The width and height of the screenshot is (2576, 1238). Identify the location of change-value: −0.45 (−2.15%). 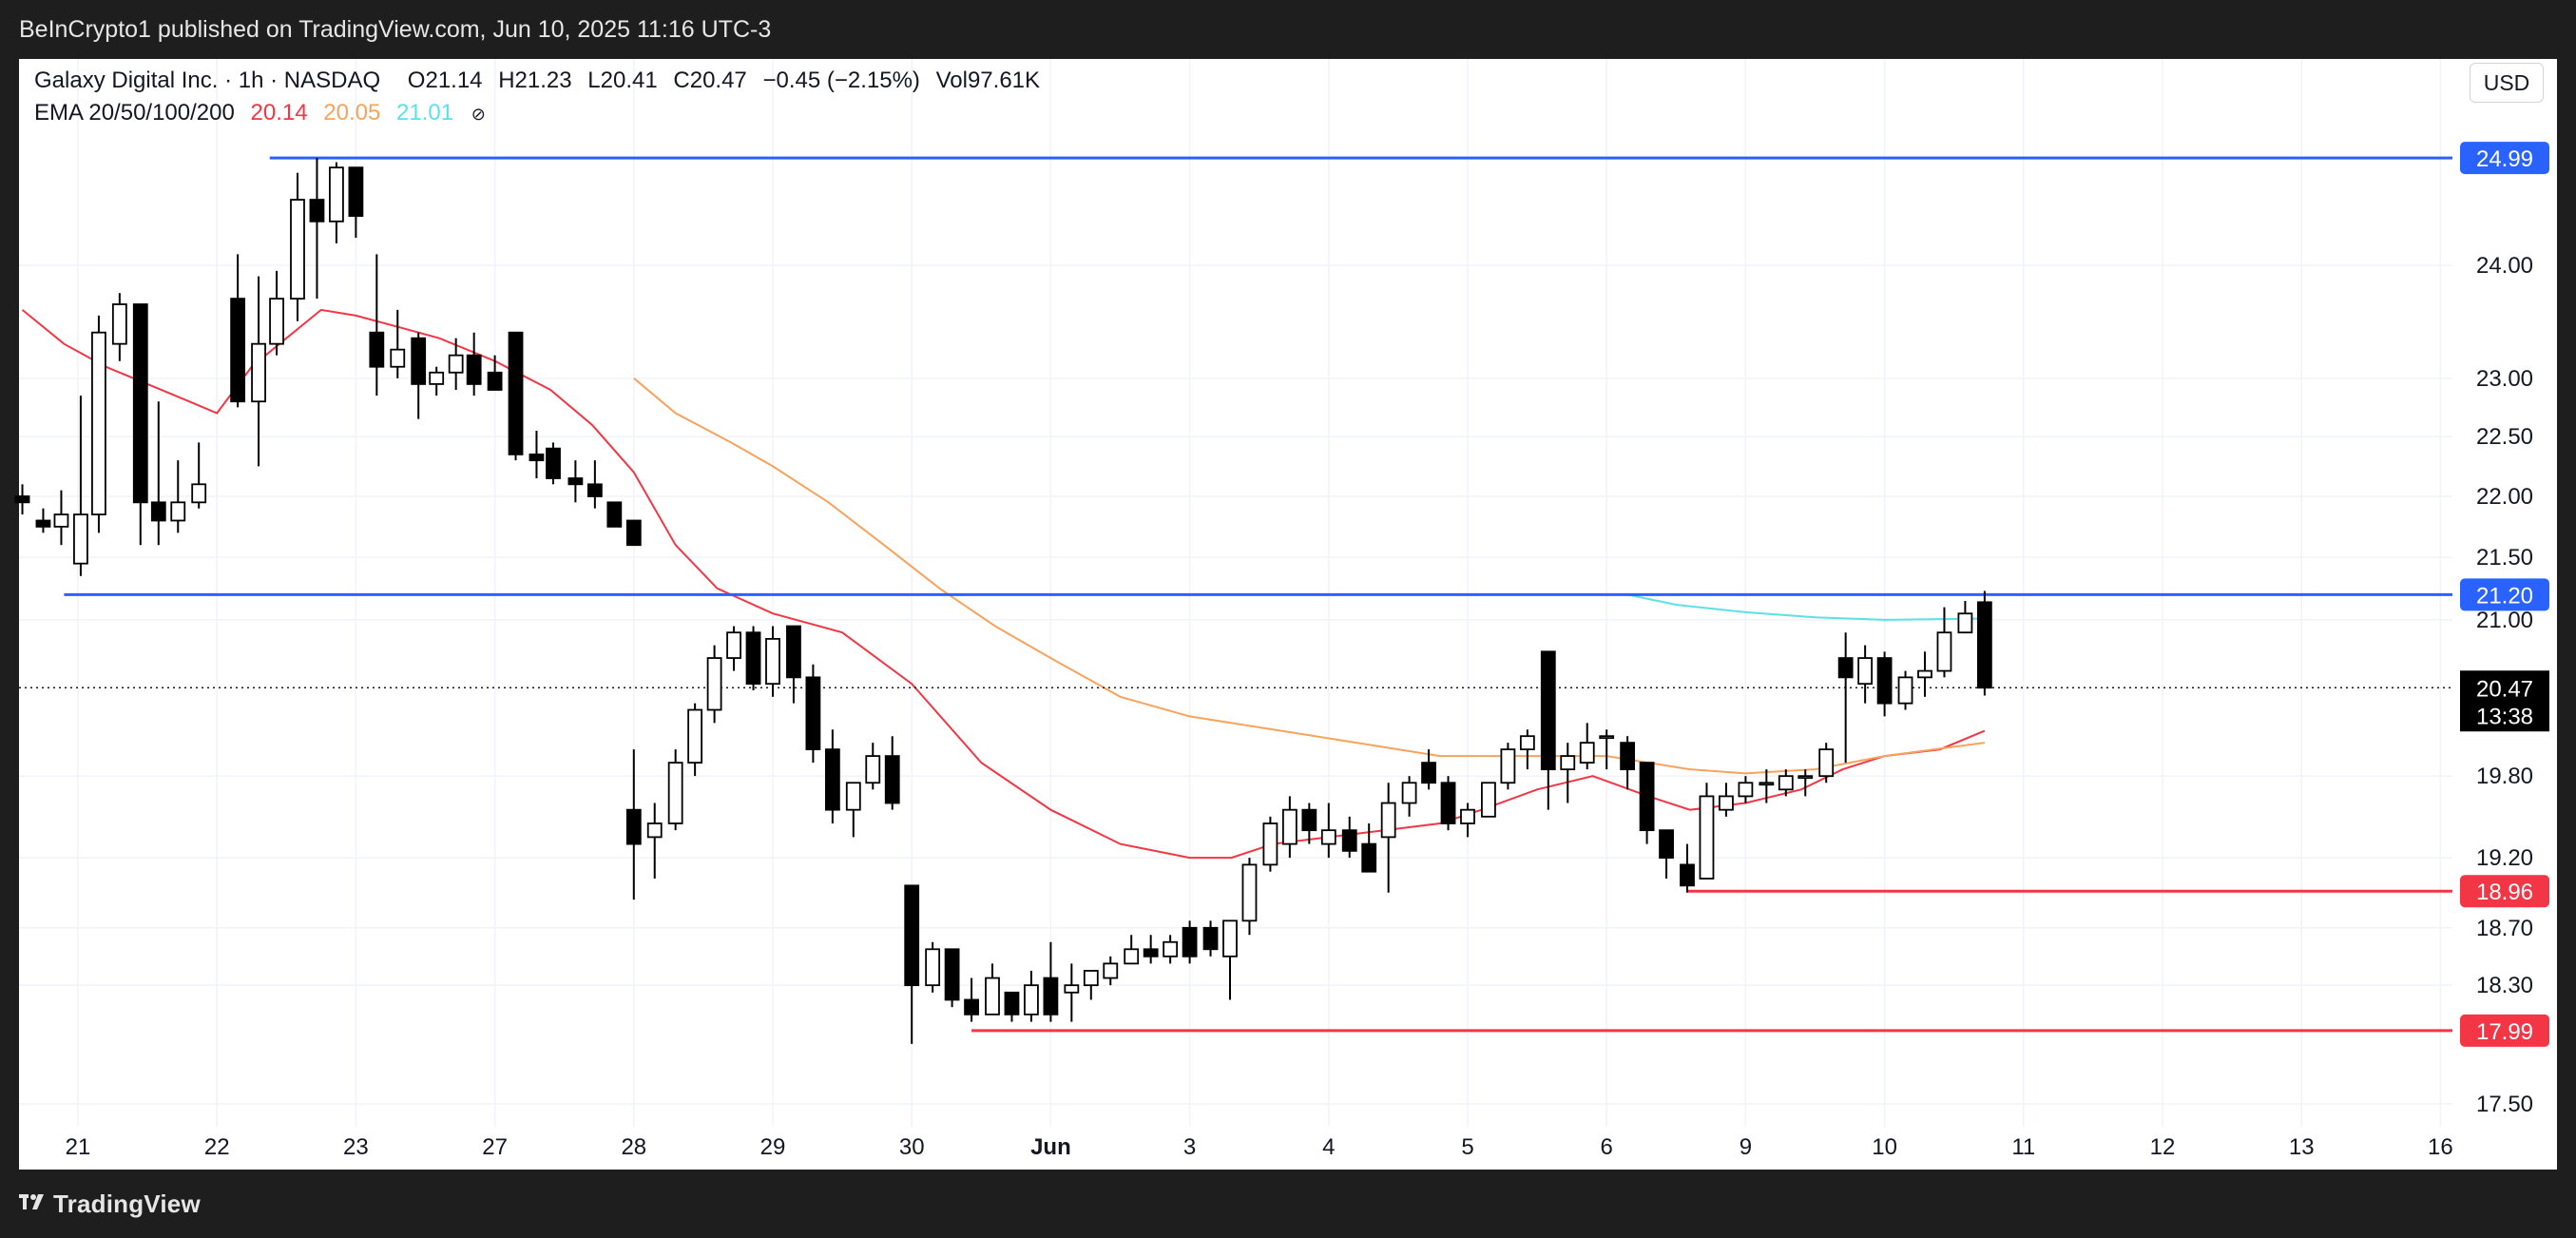
(841, 80).